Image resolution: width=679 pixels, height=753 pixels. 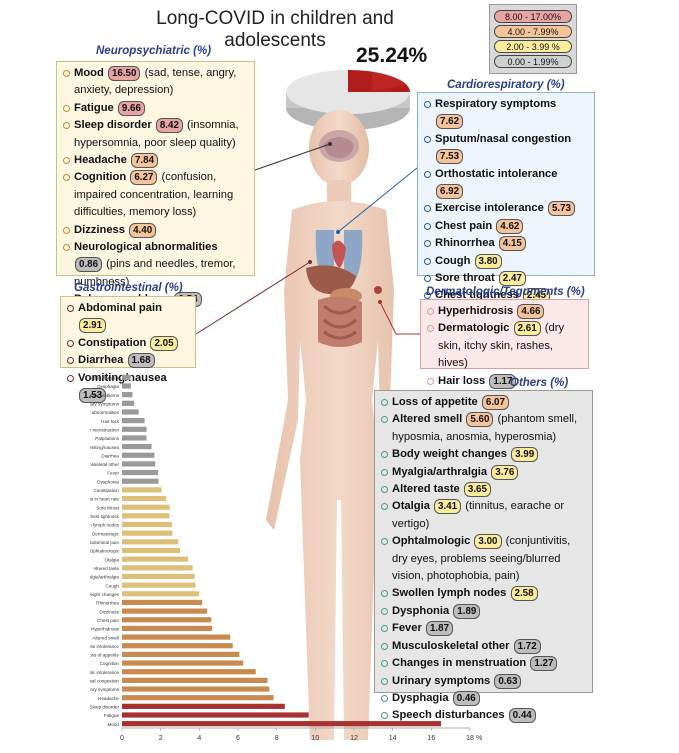 What do you see at coordinates (461, 663) in the screenshot?
I see `symptom-name: Changes in menstruation` at bounding box center [461, 663].